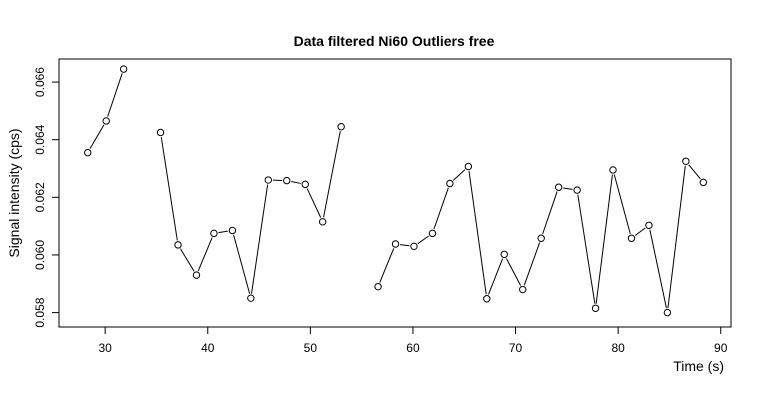  Describe the element at coordinates (618, 348) in the screenshot. I see `x-tick-label: 80` at that location.